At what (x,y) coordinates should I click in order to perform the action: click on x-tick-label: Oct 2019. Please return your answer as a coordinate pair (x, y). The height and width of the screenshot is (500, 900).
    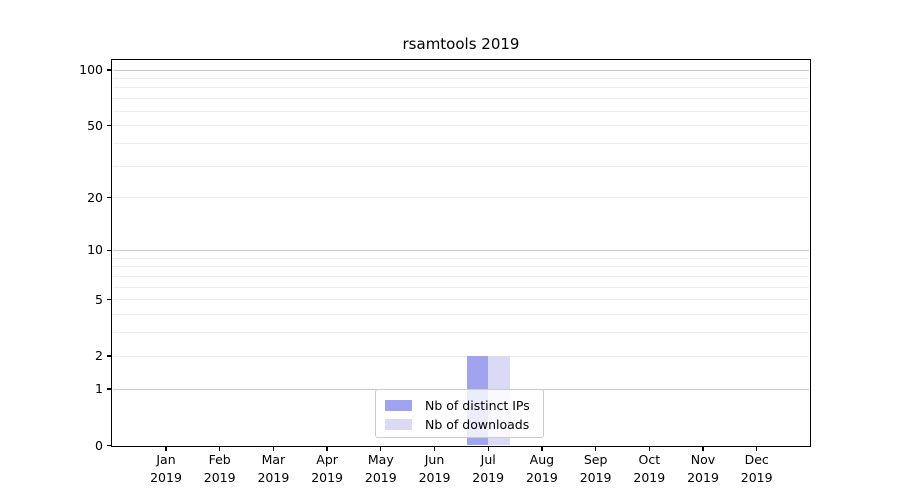
    Looking at the image, I should click on (649, 468).